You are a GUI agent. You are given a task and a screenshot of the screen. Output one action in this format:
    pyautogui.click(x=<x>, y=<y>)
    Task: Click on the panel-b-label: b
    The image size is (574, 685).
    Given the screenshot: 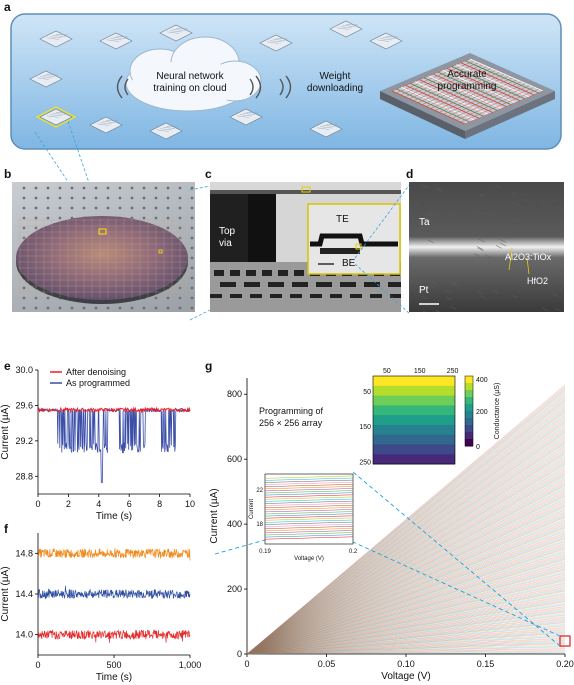 What is the action you would take?
    pyautogui.click(x=8, y=174)
    